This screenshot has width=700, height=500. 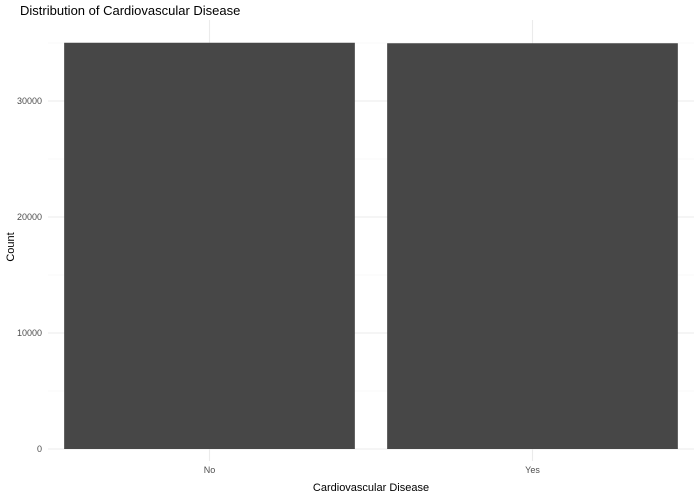 I want to click on x-axis-label: Cardiovascular Disease, so click(x=371, y=488).